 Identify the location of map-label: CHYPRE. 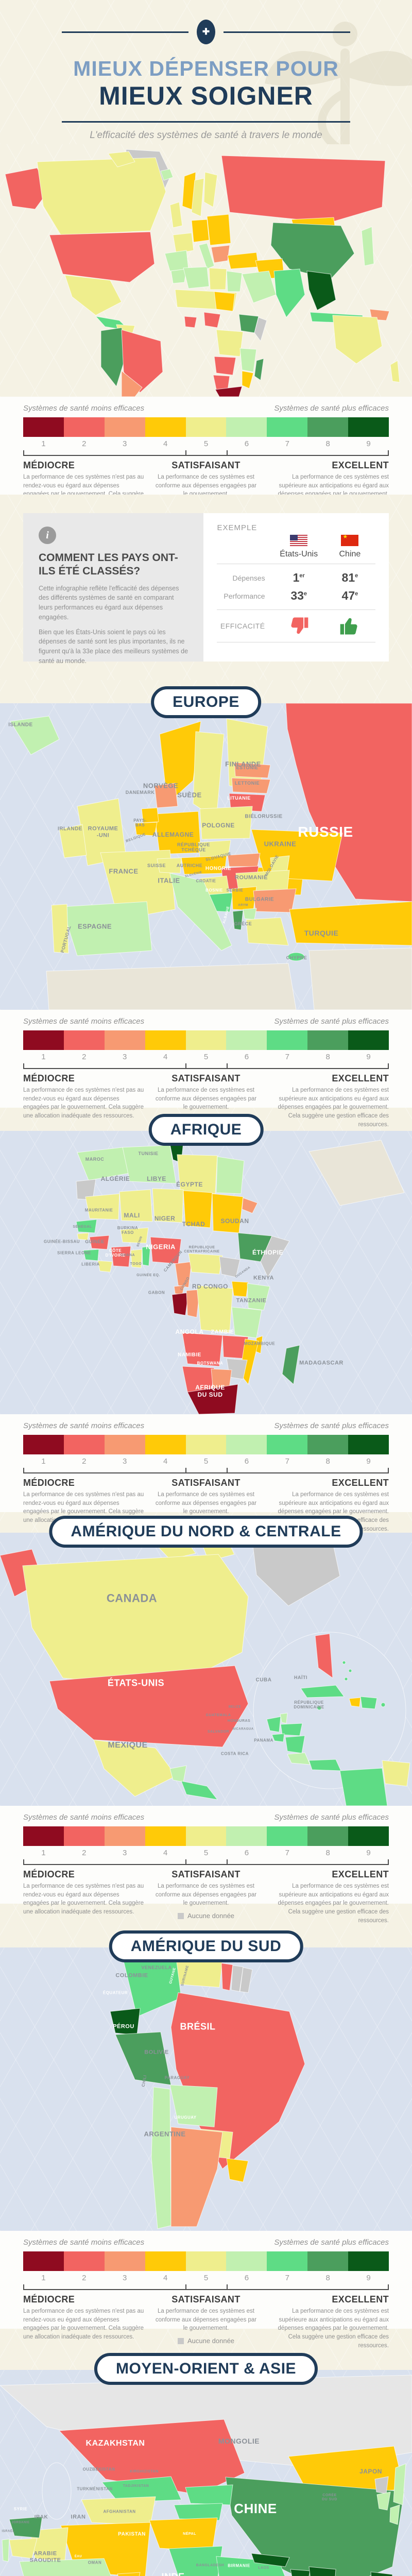
(297, 957).